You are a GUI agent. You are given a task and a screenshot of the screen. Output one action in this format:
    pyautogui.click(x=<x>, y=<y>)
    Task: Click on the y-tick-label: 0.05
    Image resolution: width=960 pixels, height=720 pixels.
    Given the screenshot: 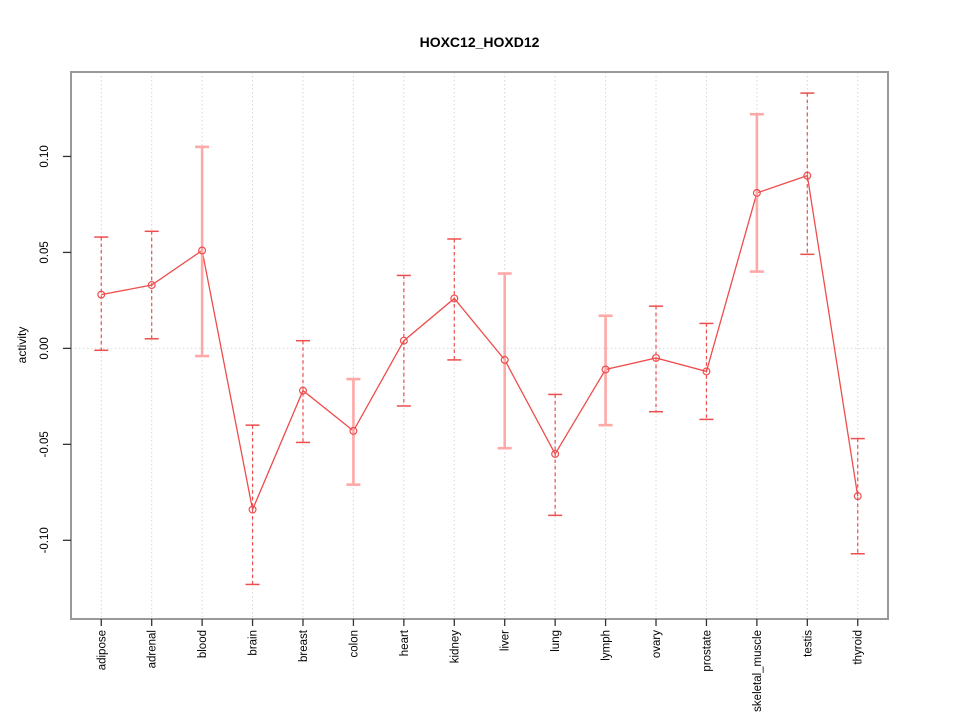 What is the action you would take?
    pyautogui.click(x=45, y=252)
    